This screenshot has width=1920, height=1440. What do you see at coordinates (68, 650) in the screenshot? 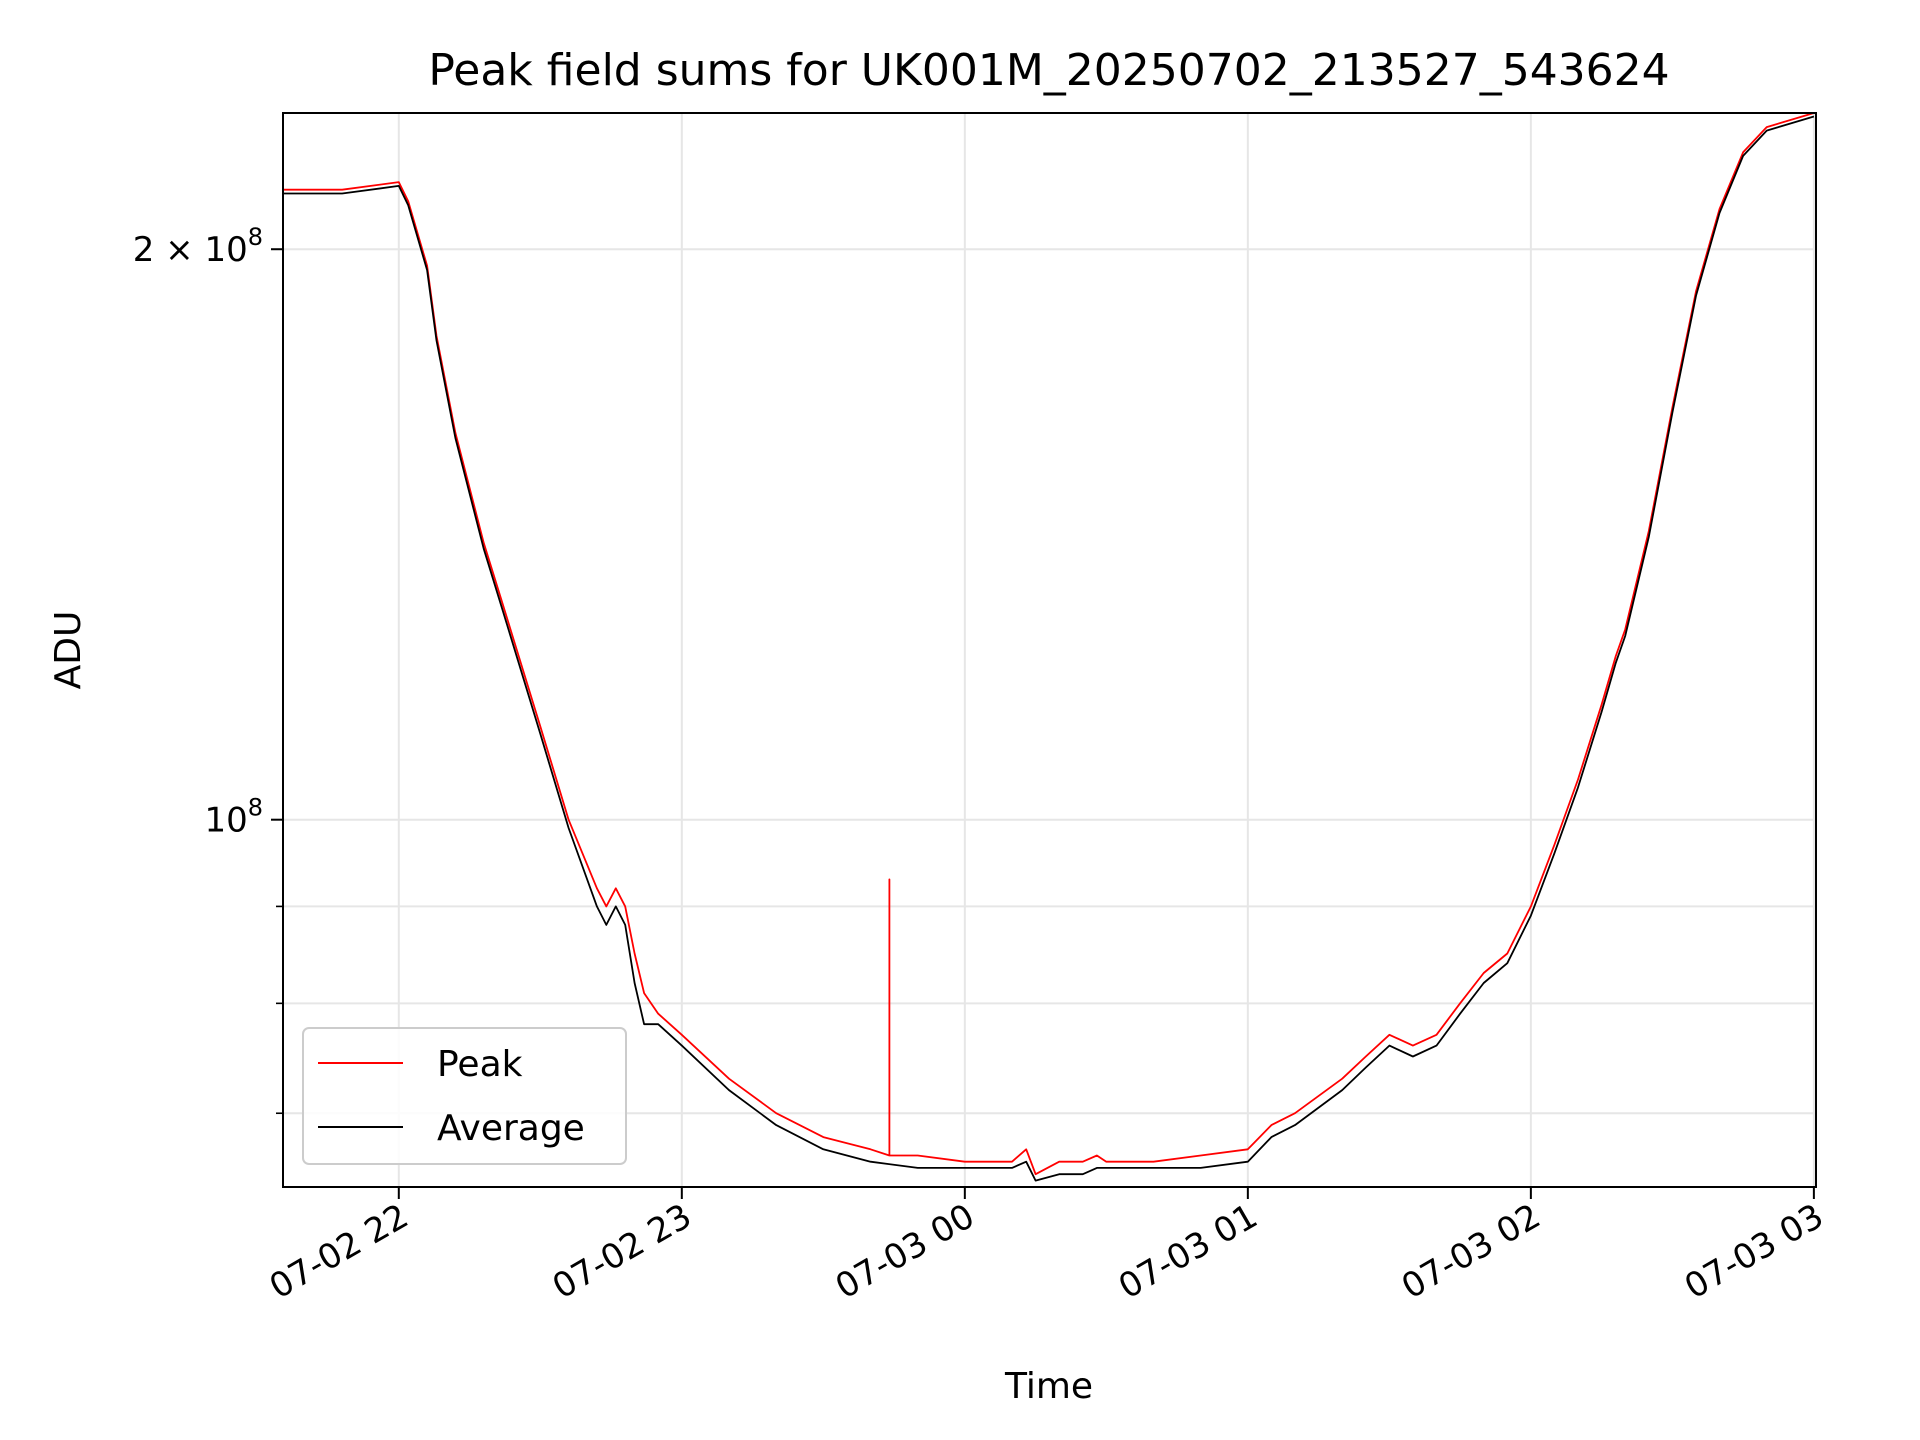
I see `y-axis-label: ADU` at bounding box center [68, 650].